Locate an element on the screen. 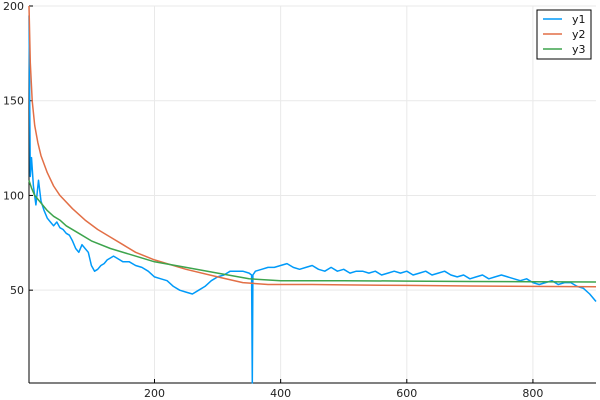 This screenshot has height=400, width=600. y-tick-label: 50 is located at coordinates (17, 290).